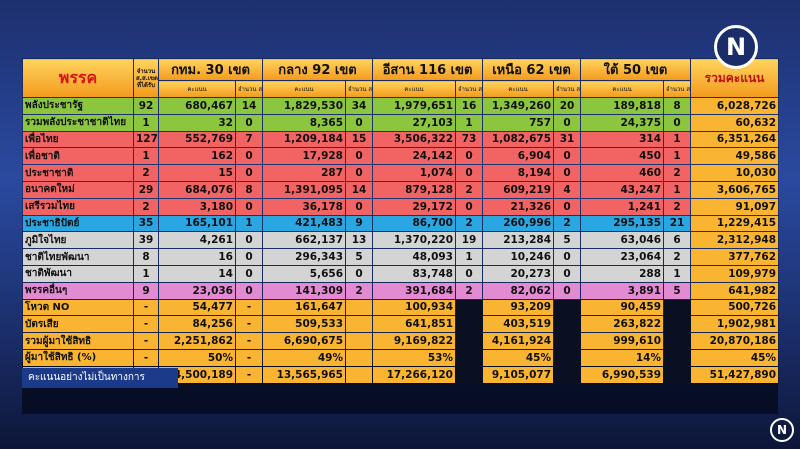 The image size is (800, 449). I want to click on vote-cell: 552,769, so click(197, 139).